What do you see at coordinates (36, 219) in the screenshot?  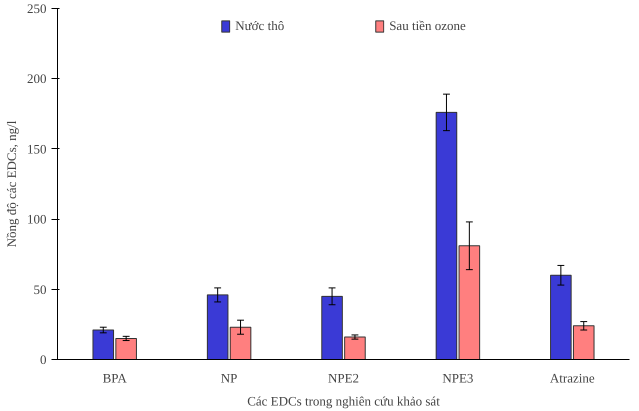 I see `y-tick-label: 100` at bounding box center [36, 219].